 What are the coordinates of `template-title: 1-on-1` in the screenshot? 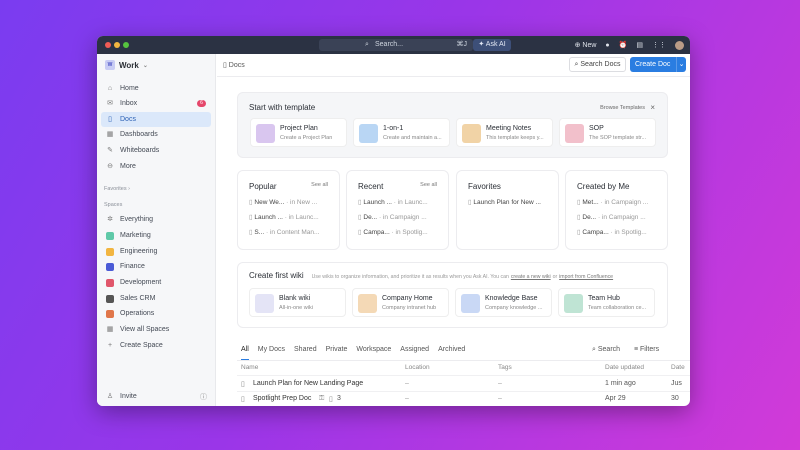 It's located at (393, 128).